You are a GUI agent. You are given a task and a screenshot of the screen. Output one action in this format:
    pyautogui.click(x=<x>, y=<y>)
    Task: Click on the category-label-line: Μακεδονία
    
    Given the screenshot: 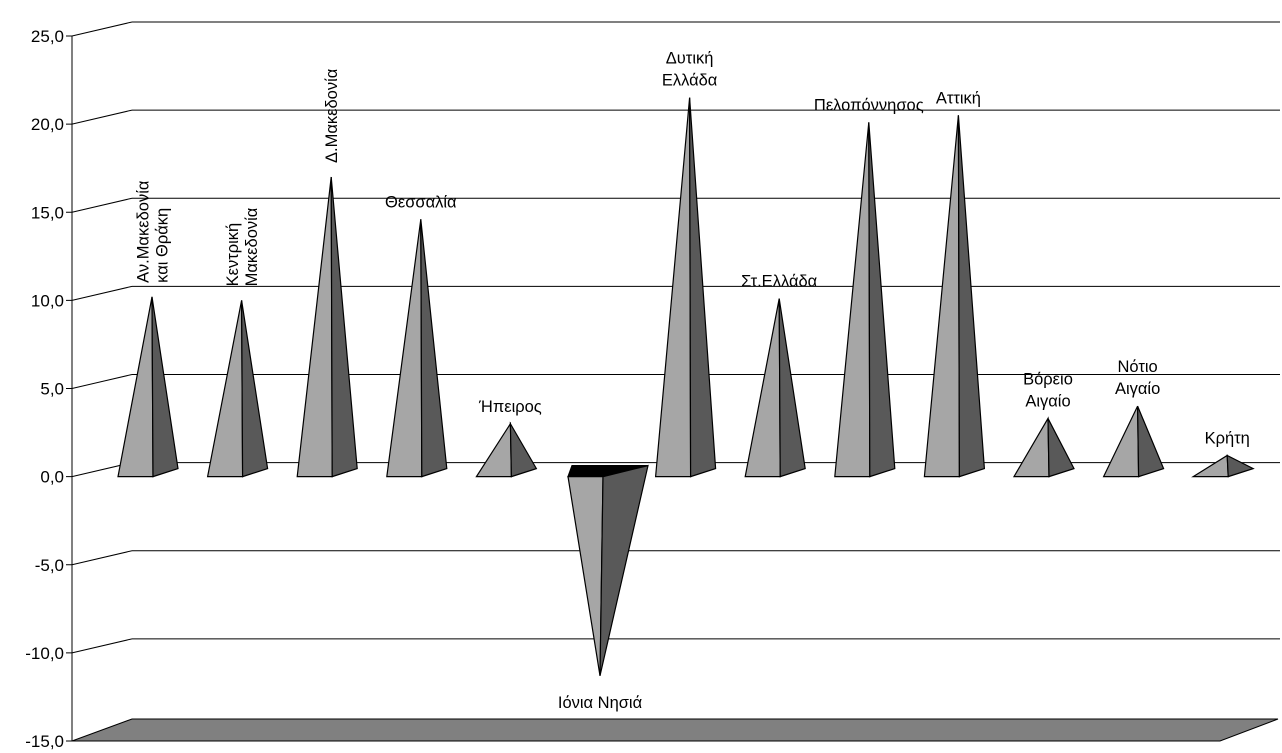 What is the action you would take?
    pyautogui.click(x=252, y=246)
    